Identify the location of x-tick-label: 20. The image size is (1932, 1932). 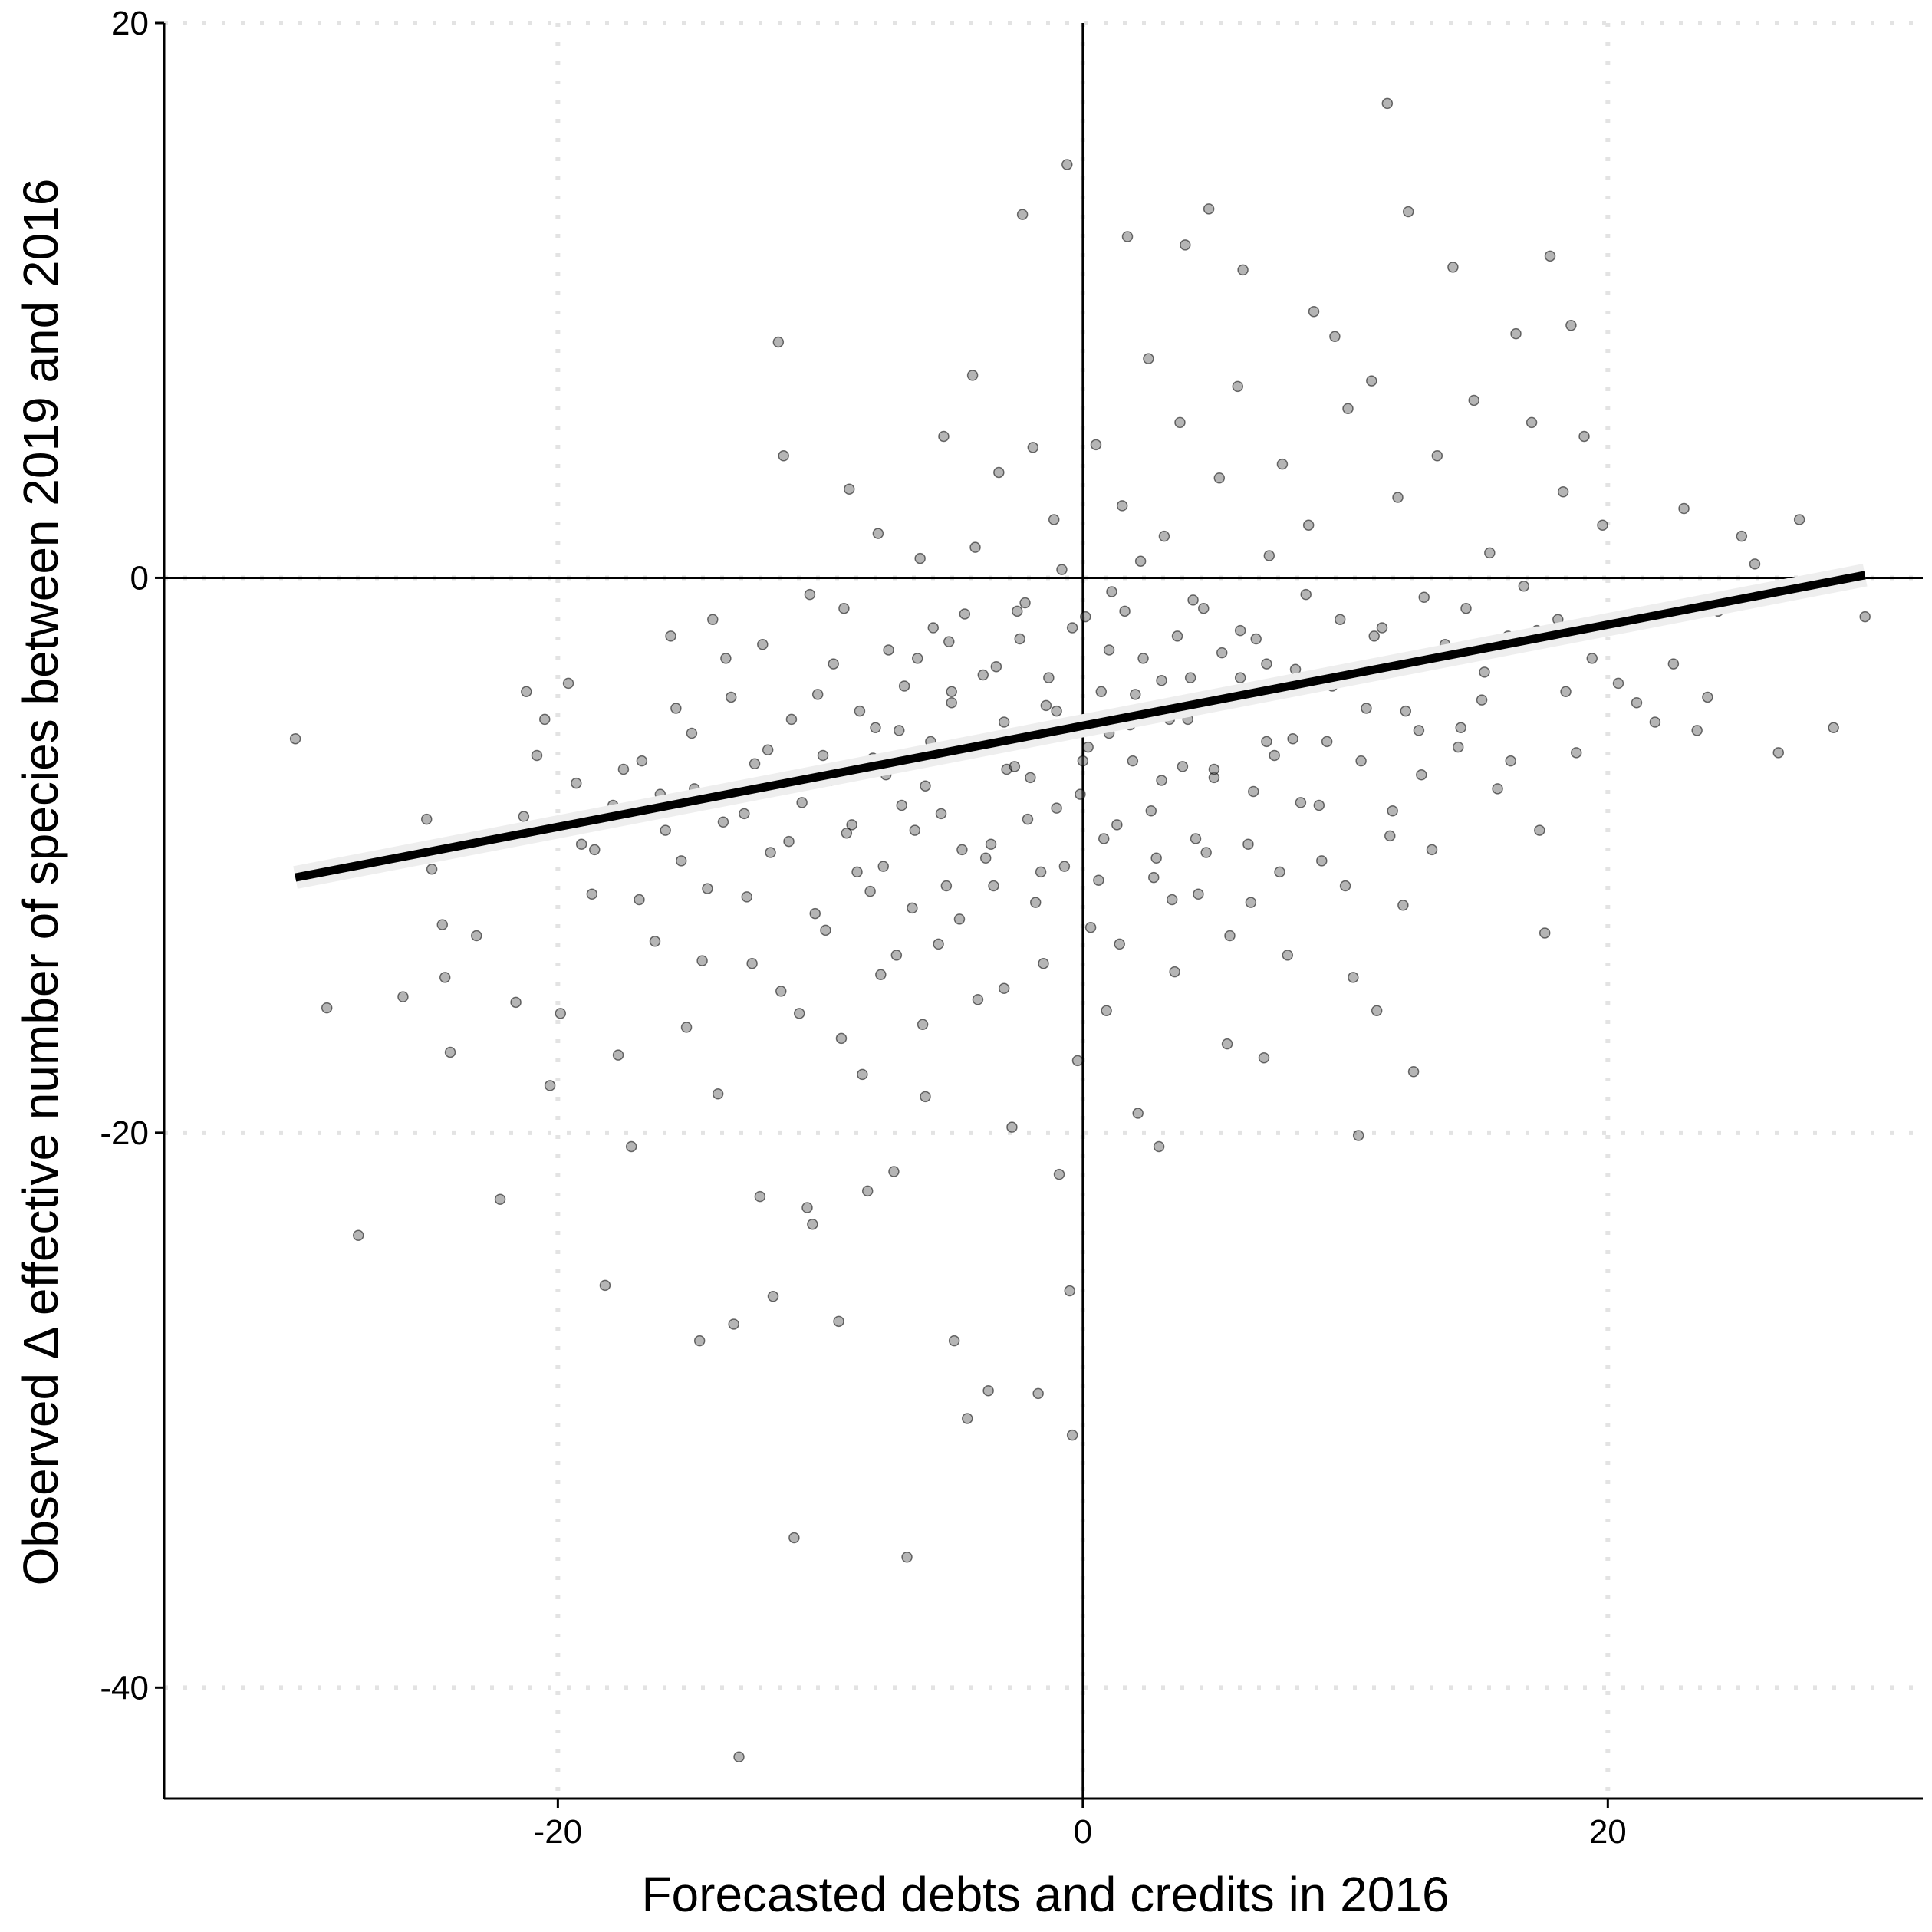
(1608, 1832).